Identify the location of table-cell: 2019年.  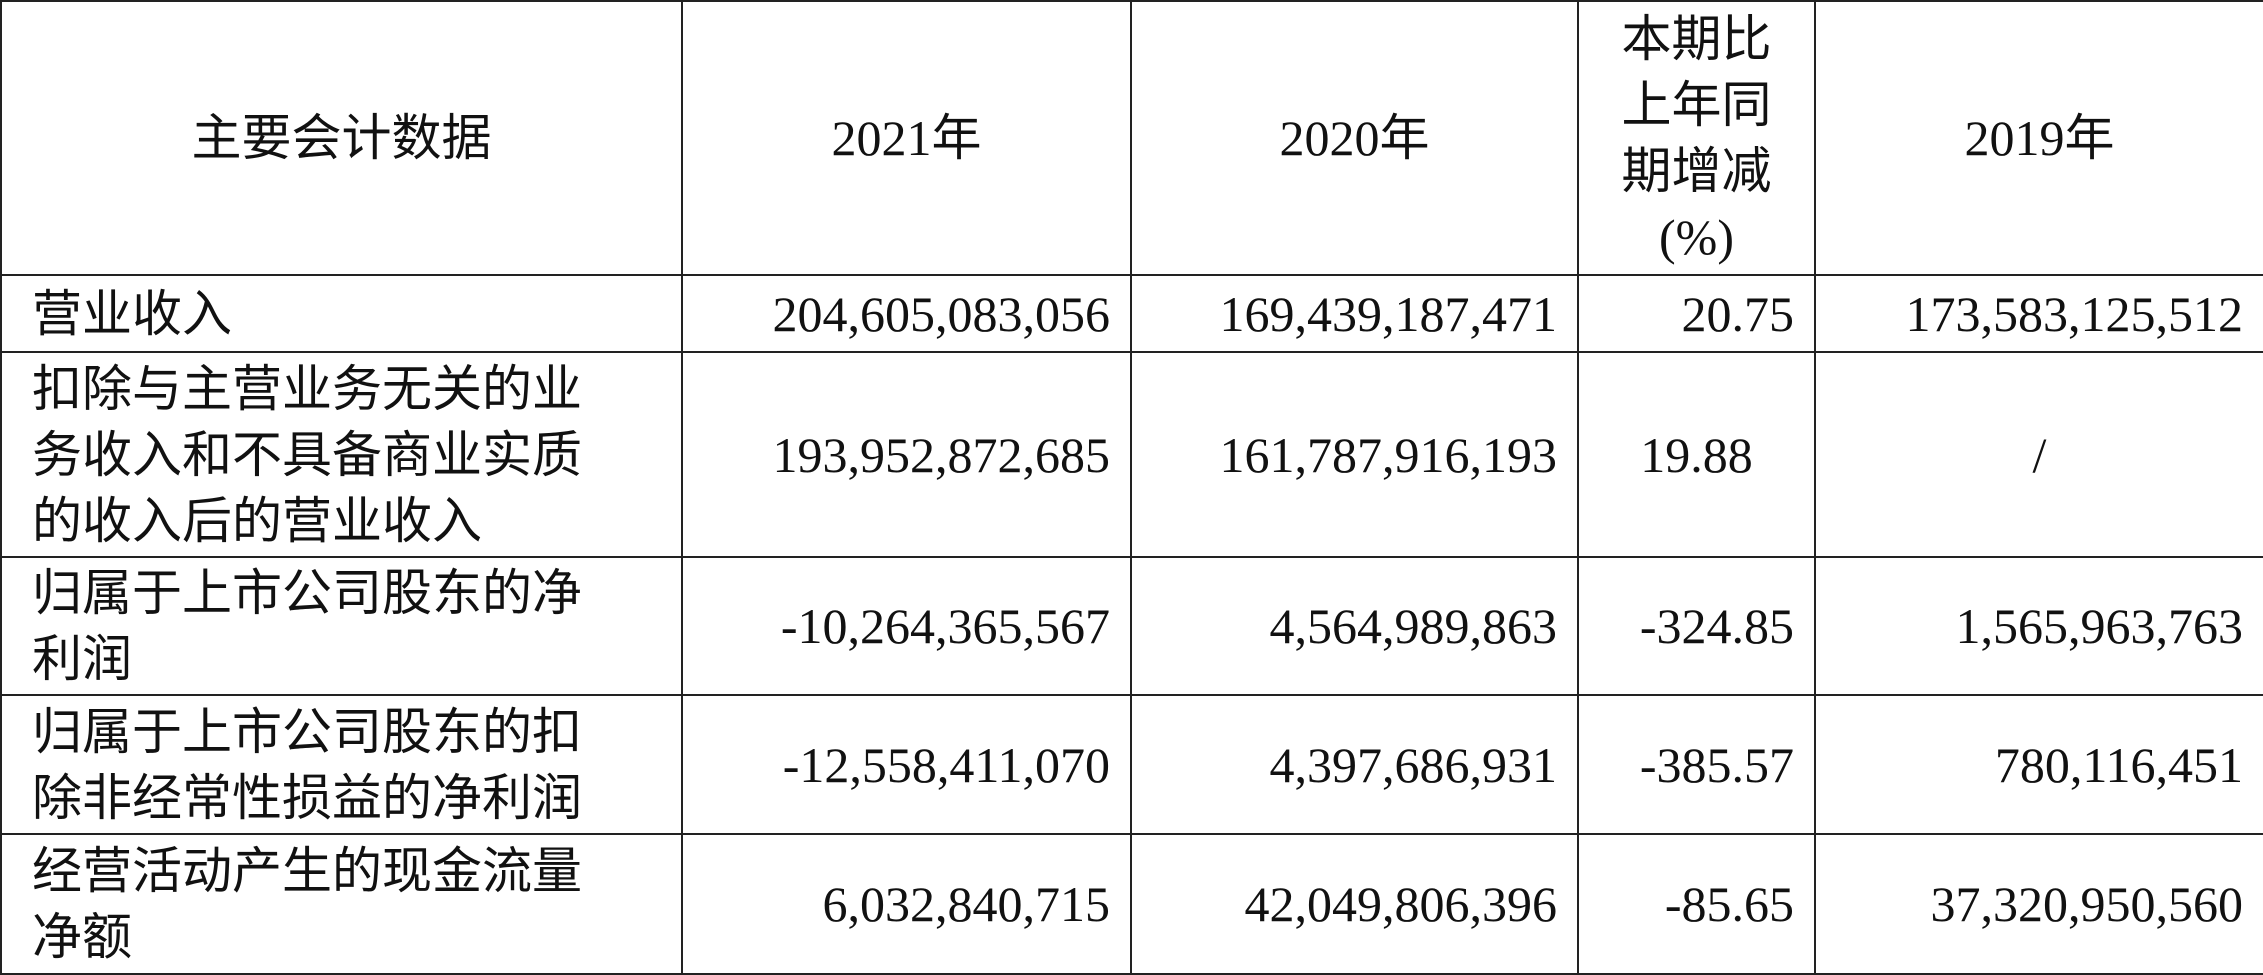
(2038, 138).